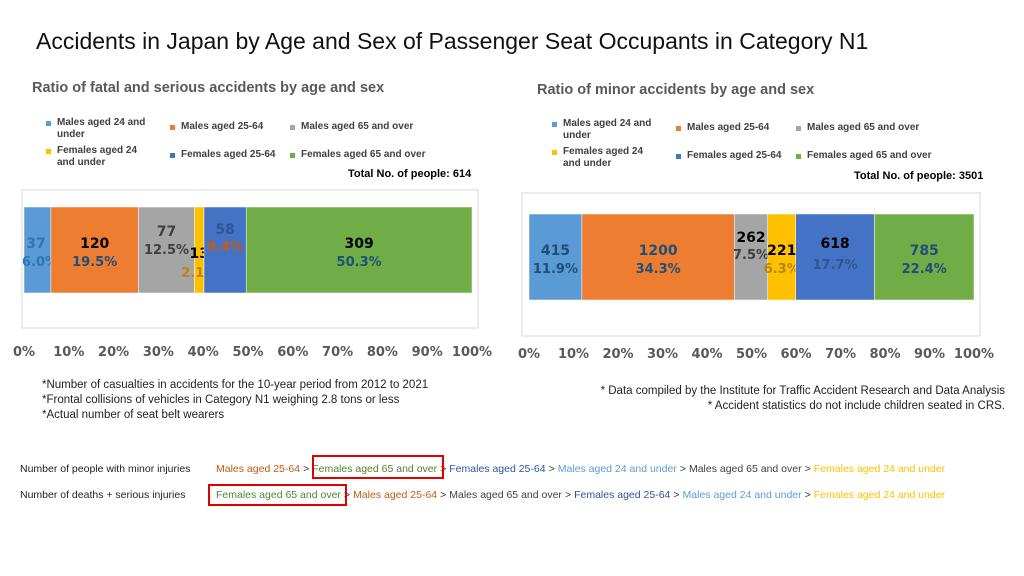 This screenshot has width=1024, height=576. Describe the element at coordinates (94, 244) in the screenshot. I see `data-label-count: 120` at that location.